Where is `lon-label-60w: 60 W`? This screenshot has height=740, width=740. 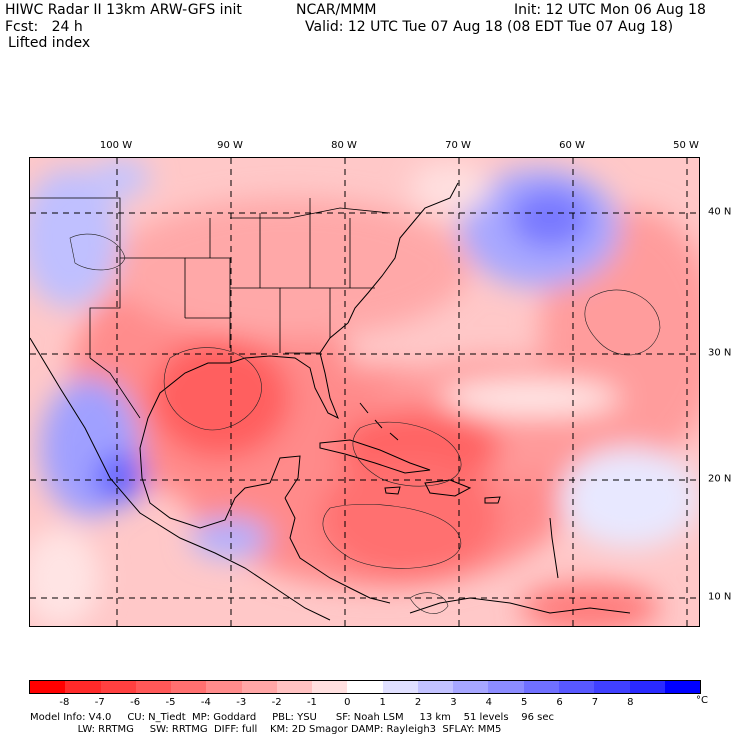 lon-label-60w: 60 W is located at coordinates (572, 145).